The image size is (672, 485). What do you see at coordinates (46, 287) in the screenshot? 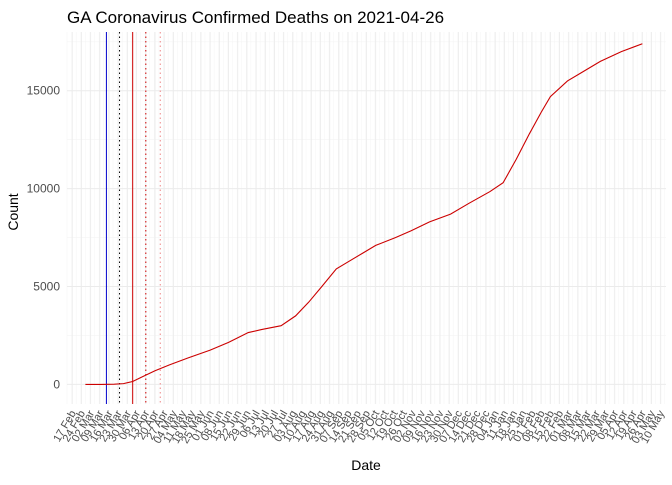
I see `y-tick-label: 5000` at bounding box center [46, 287].